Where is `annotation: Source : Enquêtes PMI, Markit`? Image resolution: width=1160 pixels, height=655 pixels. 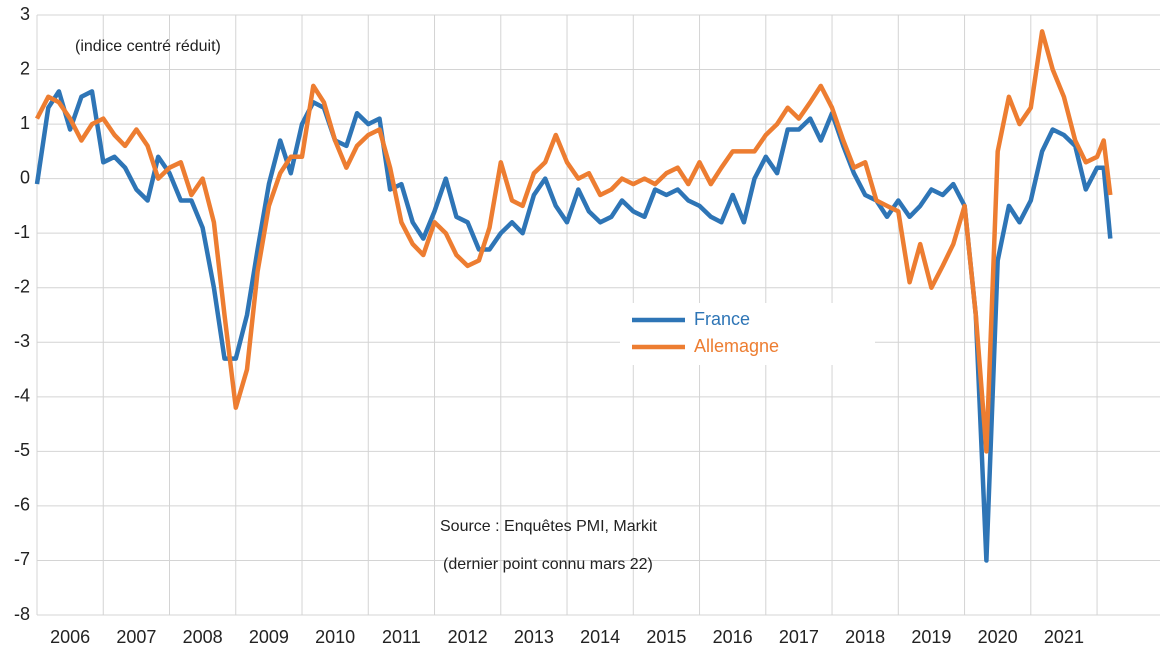 annotation: Source : Enquêtes PMI, Markit is located at coordinates (549, 526).